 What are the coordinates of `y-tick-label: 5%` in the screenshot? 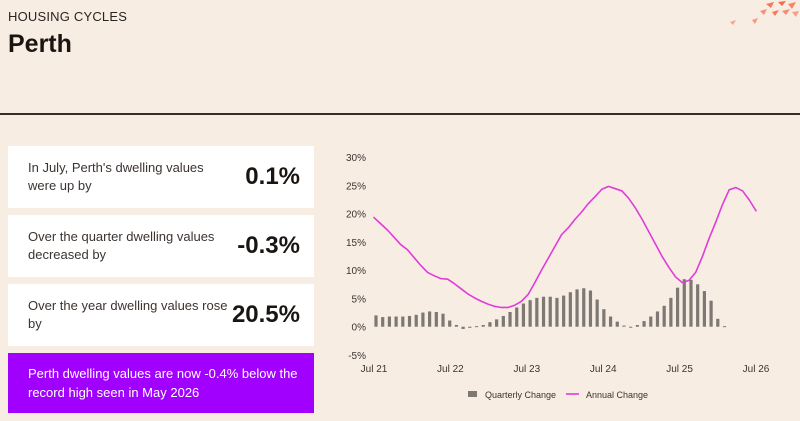 It's located at (359, 299).